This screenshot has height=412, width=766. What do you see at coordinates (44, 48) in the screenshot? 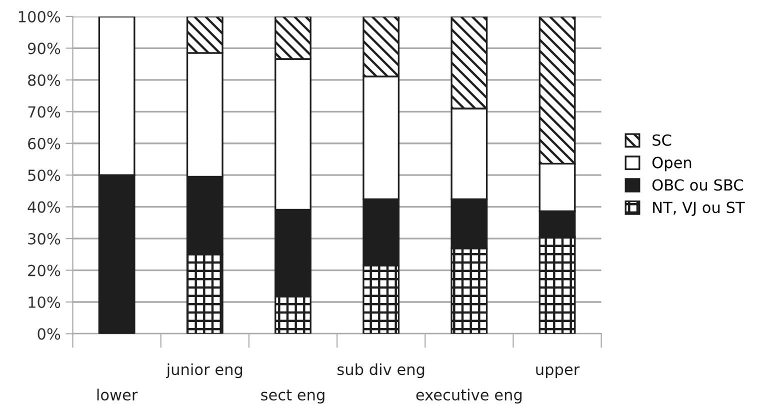
I see `y-tick-label: 90%` at bounding box center [44, 48].